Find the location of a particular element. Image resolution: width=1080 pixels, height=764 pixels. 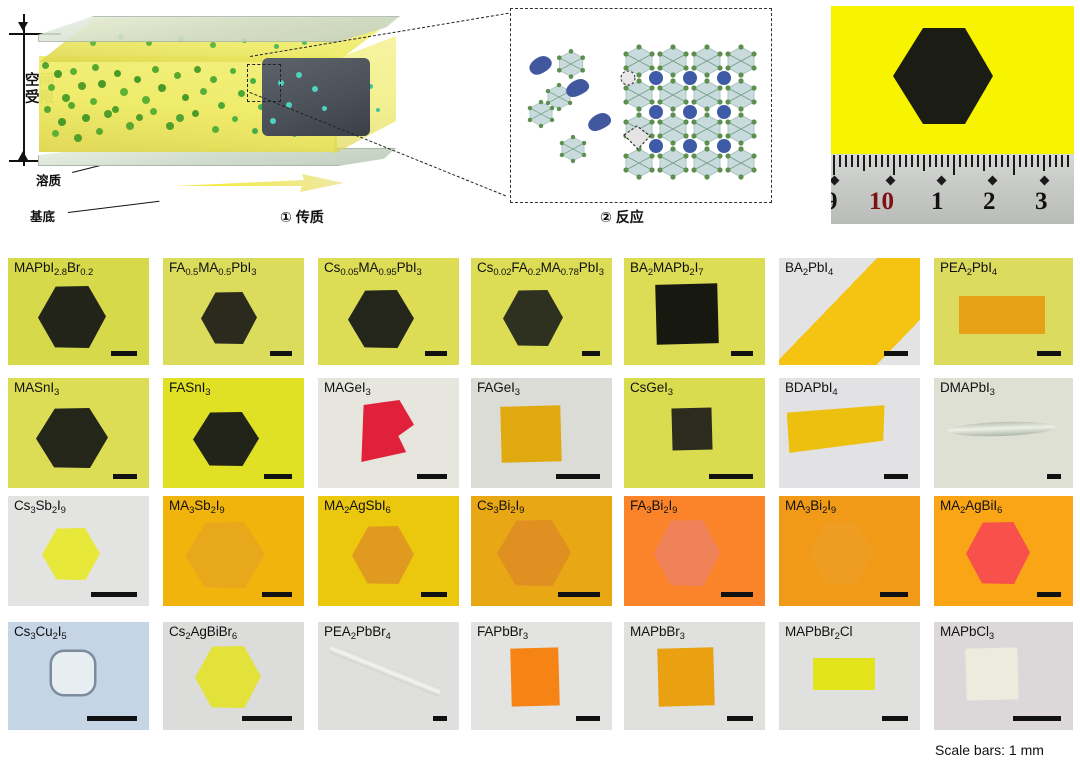

sample-formula-label: BA2PbI4 is located at coordinates (809, 269).